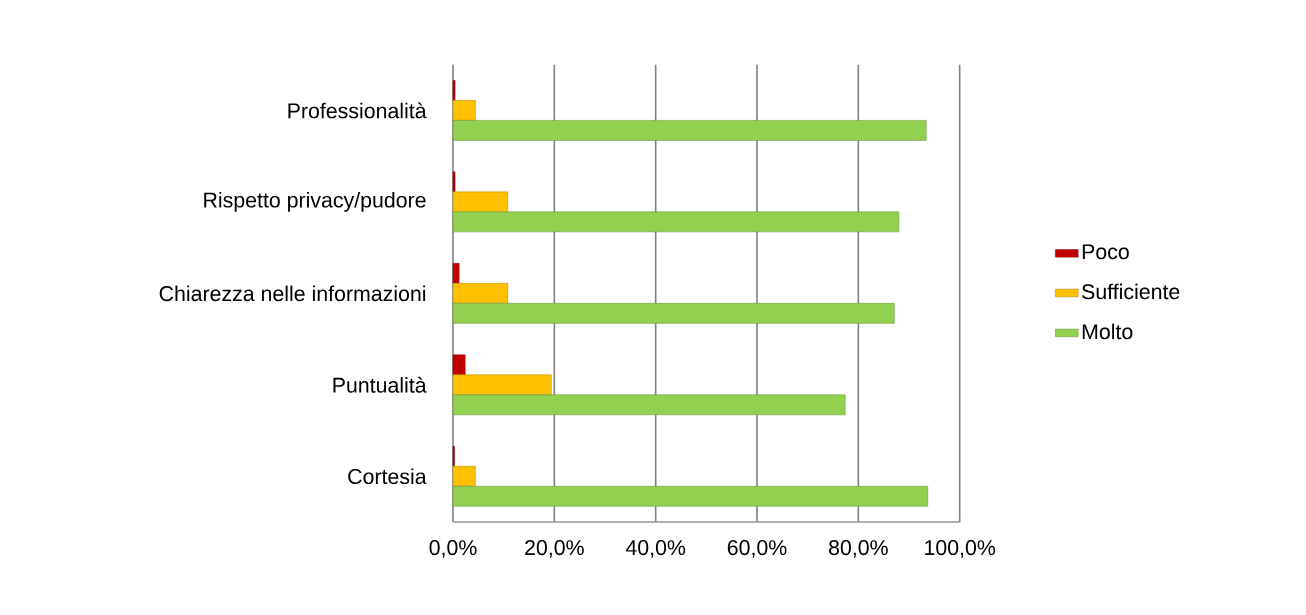 The image size is (1306, 615). What do you see at coordinates (380, 384) in the screenshot?
I see `y-tick-label: Puntualità` at bounding box center [380, 384].